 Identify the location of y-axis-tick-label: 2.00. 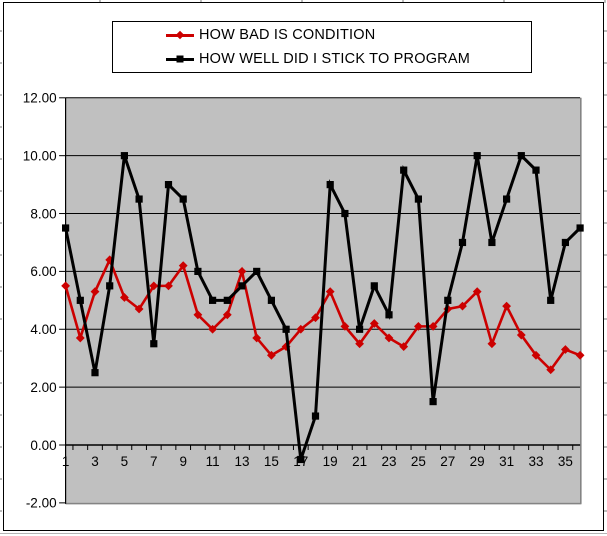
(43, 387).